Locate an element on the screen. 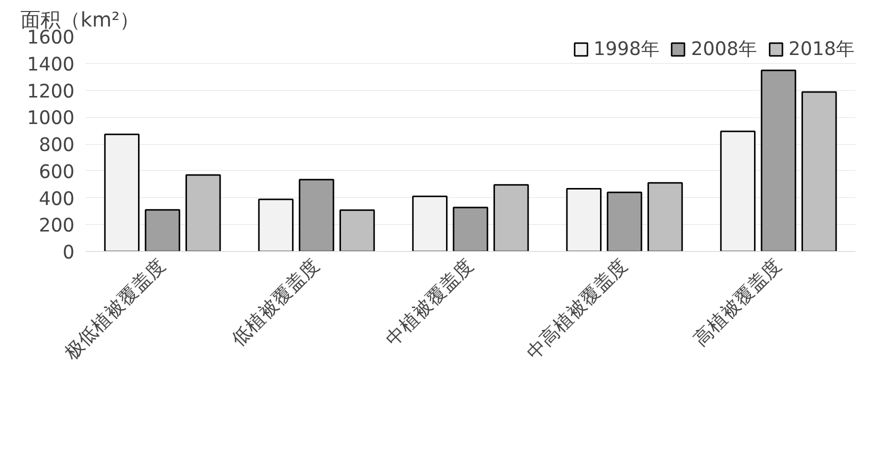 The width and height of the screenshot is (885, 475). legend-label: 2008年 is located at coordinates (724, 50).